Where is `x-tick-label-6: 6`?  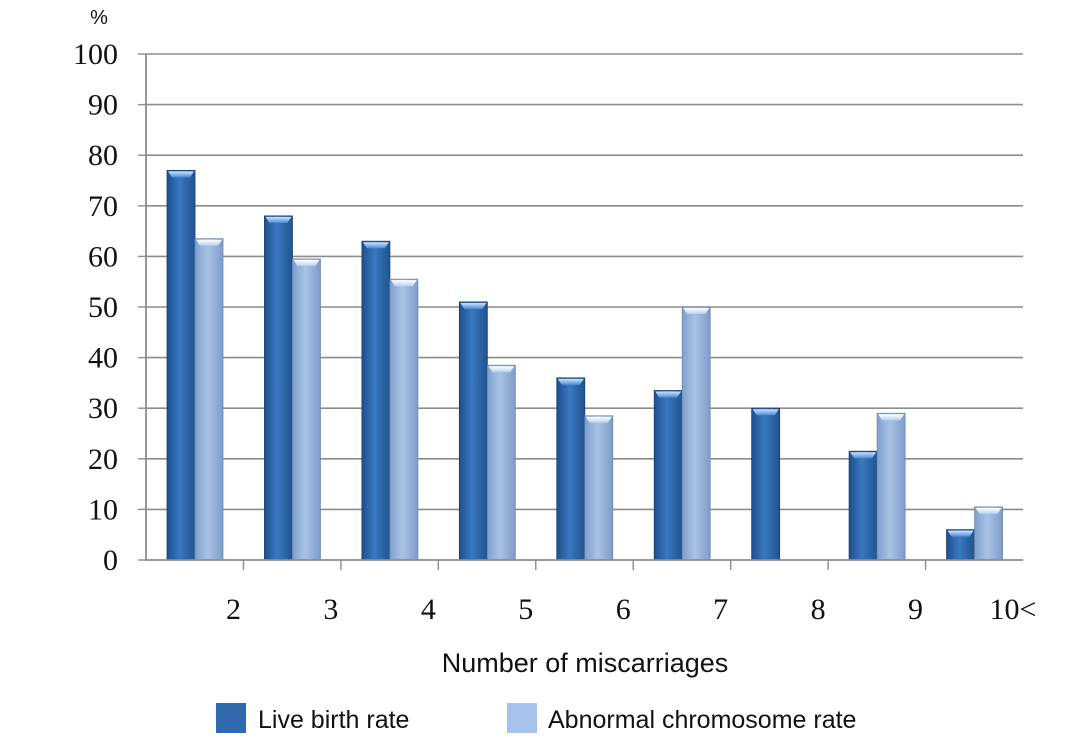 x-tick-label-6: 6 is located at coordinates (623, 609).